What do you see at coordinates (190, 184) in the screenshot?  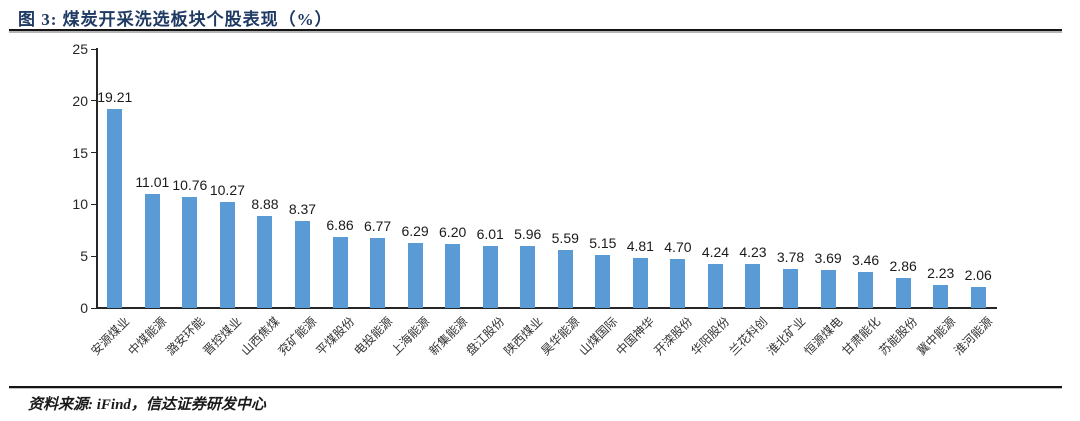 I see `bar-value-label: 10.76` at bounding box center [190, 184].